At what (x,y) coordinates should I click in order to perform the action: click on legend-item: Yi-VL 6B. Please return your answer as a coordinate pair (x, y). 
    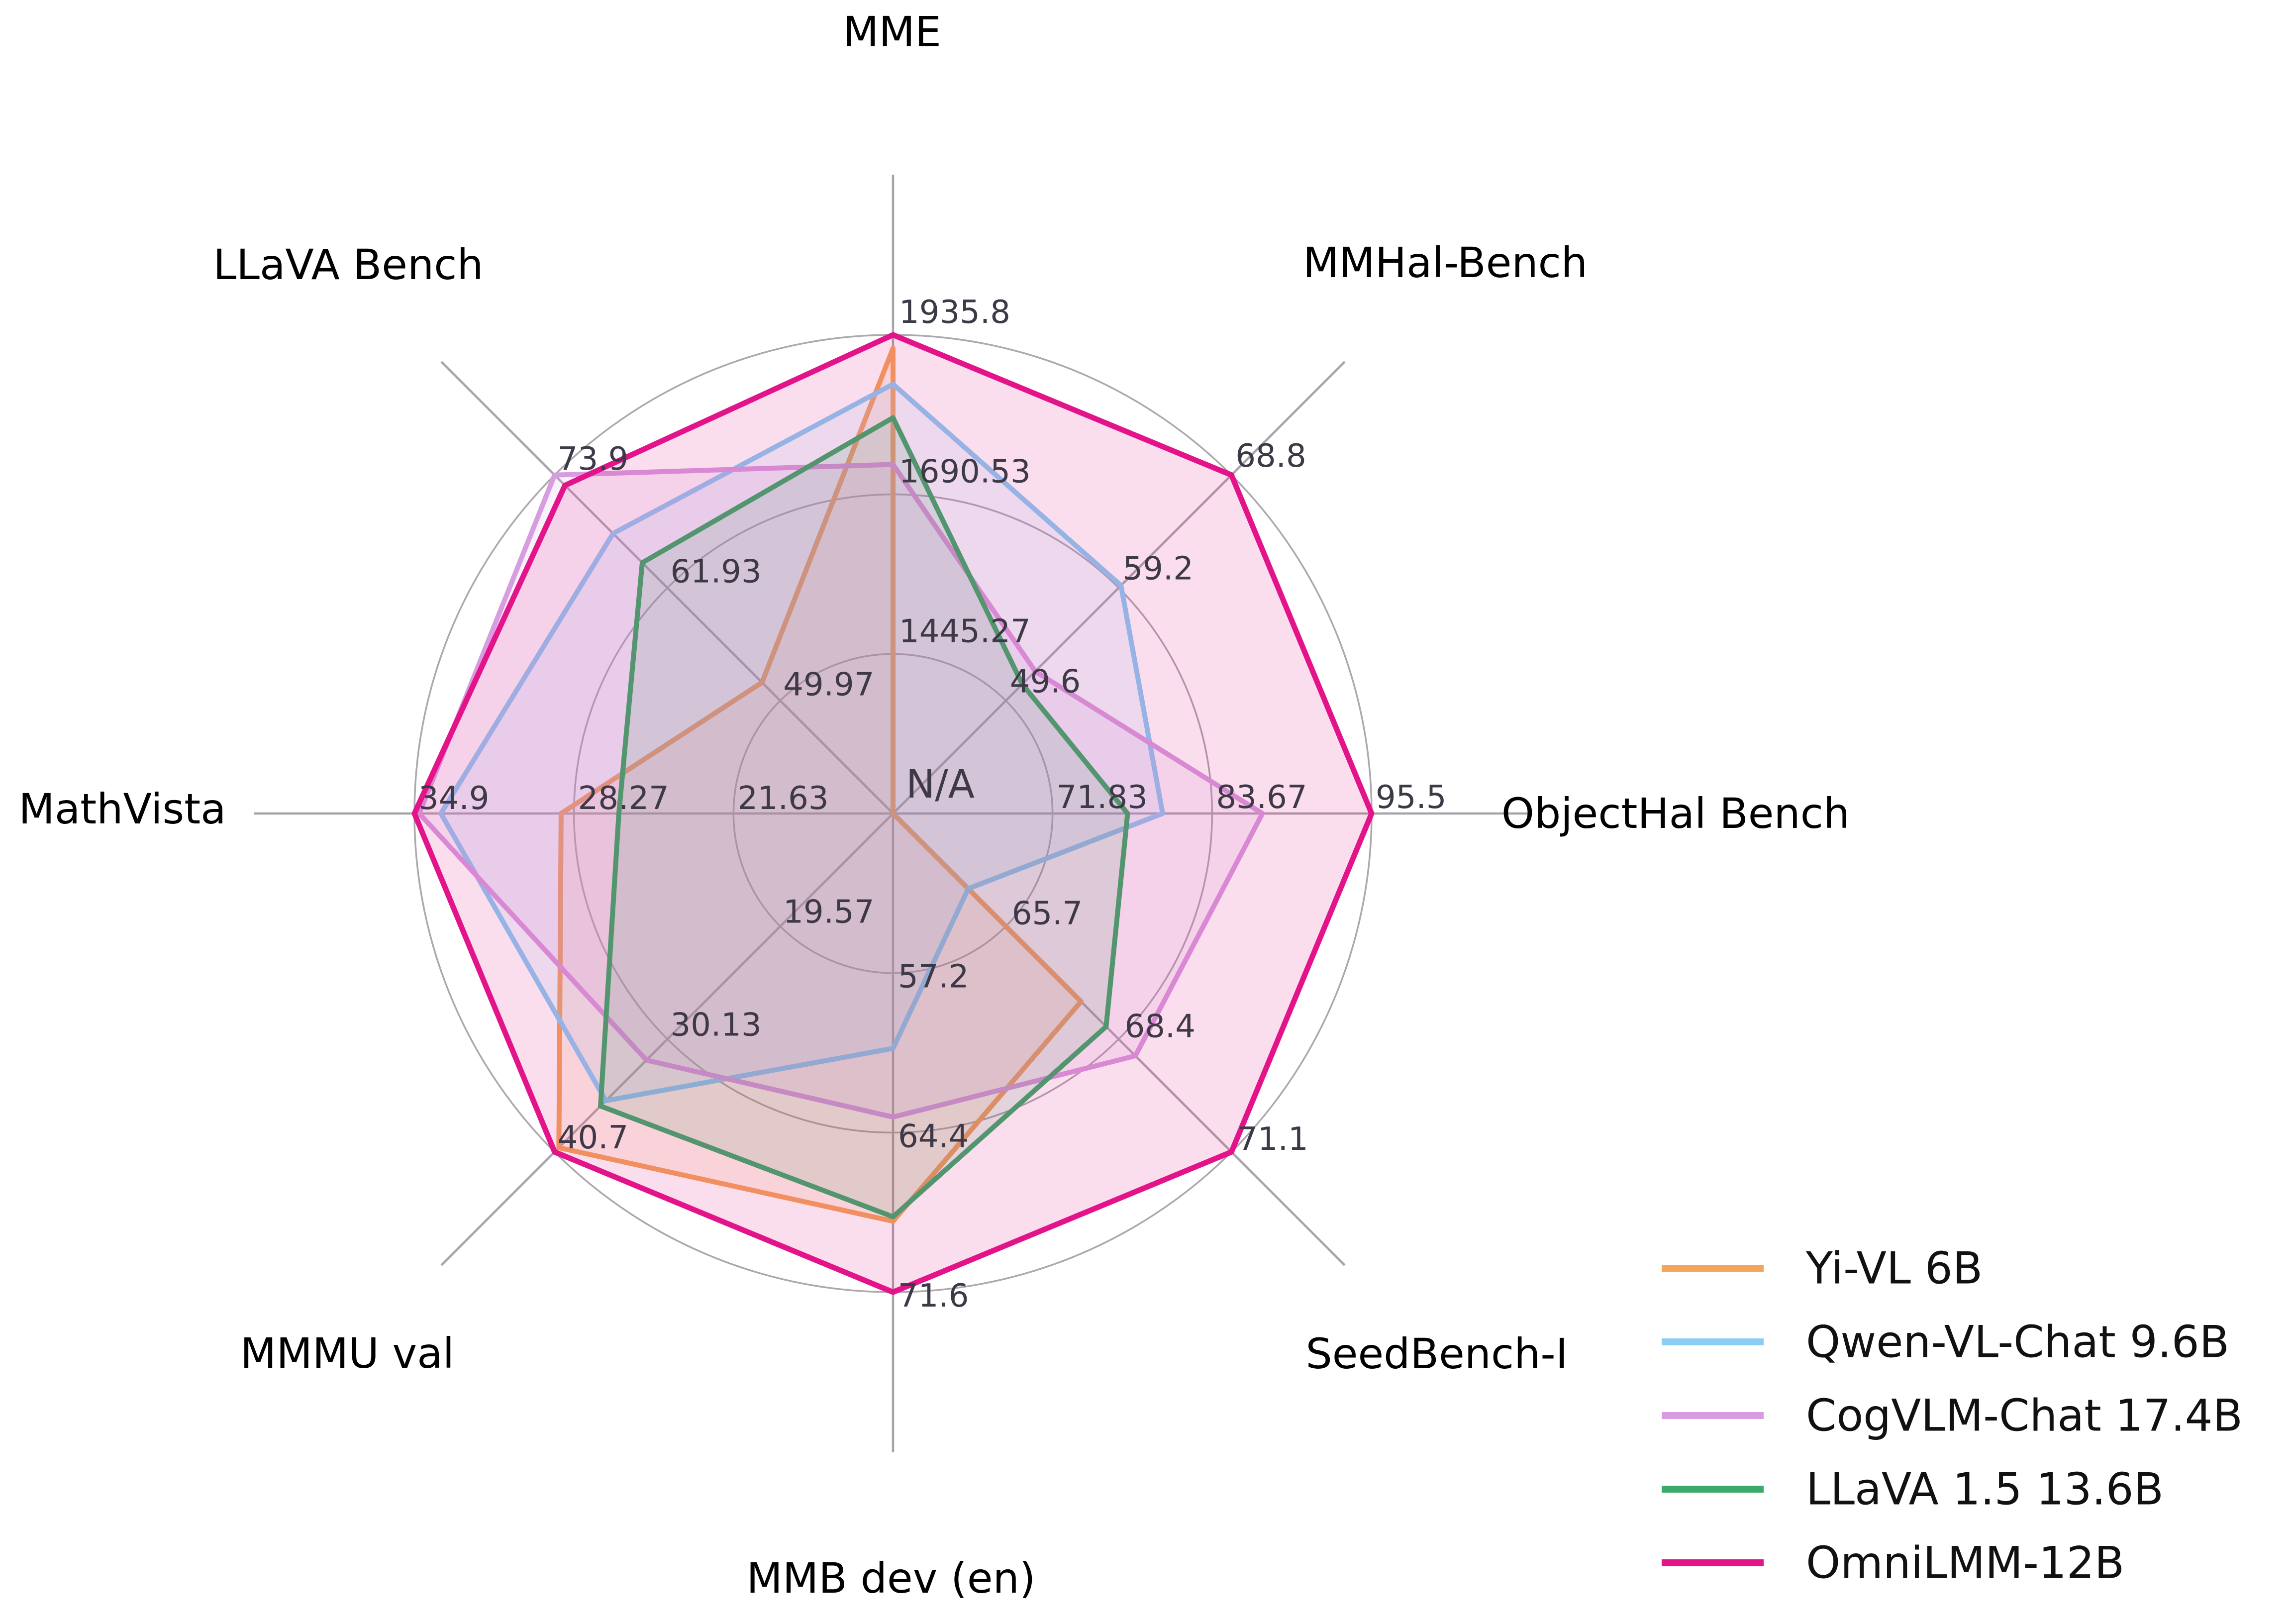
    Looking at the image, I should click on (1822, 1268).